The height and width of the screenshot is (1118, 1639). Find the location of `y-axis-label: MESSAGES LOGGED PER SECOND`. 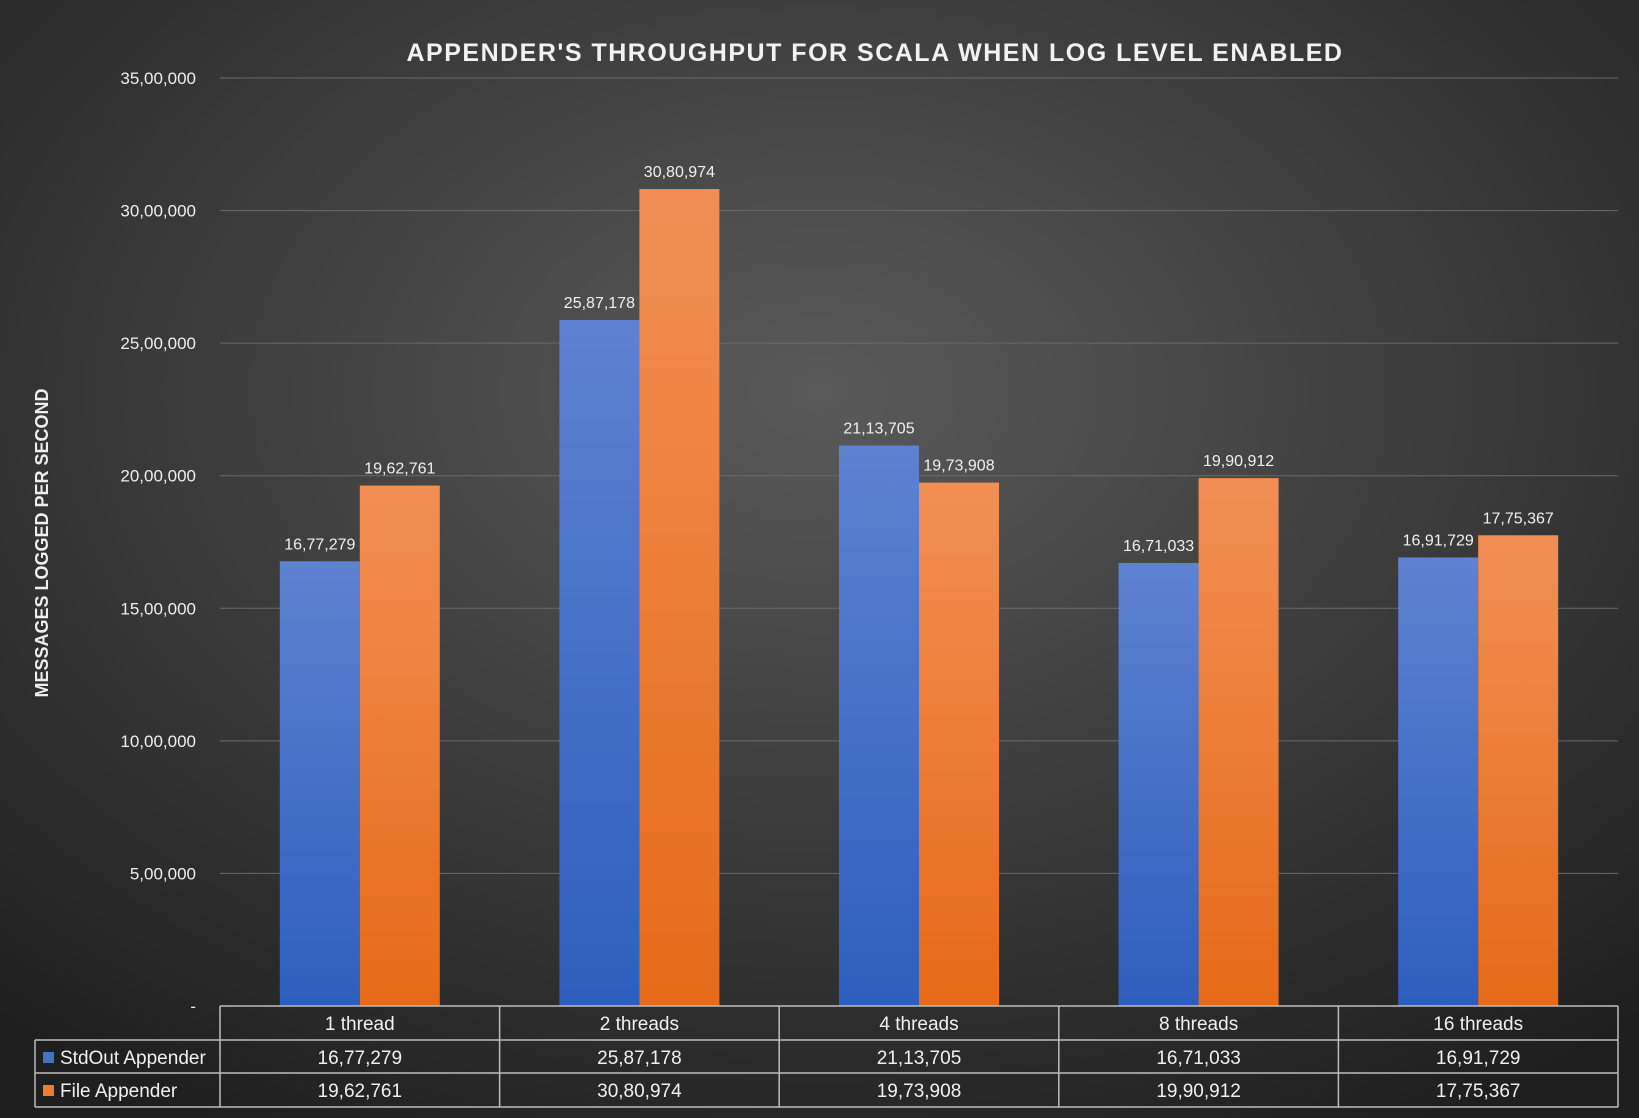

y-axis-label: MESSAGES LOGGED PER SECOND is located at coordinates (42, 542).